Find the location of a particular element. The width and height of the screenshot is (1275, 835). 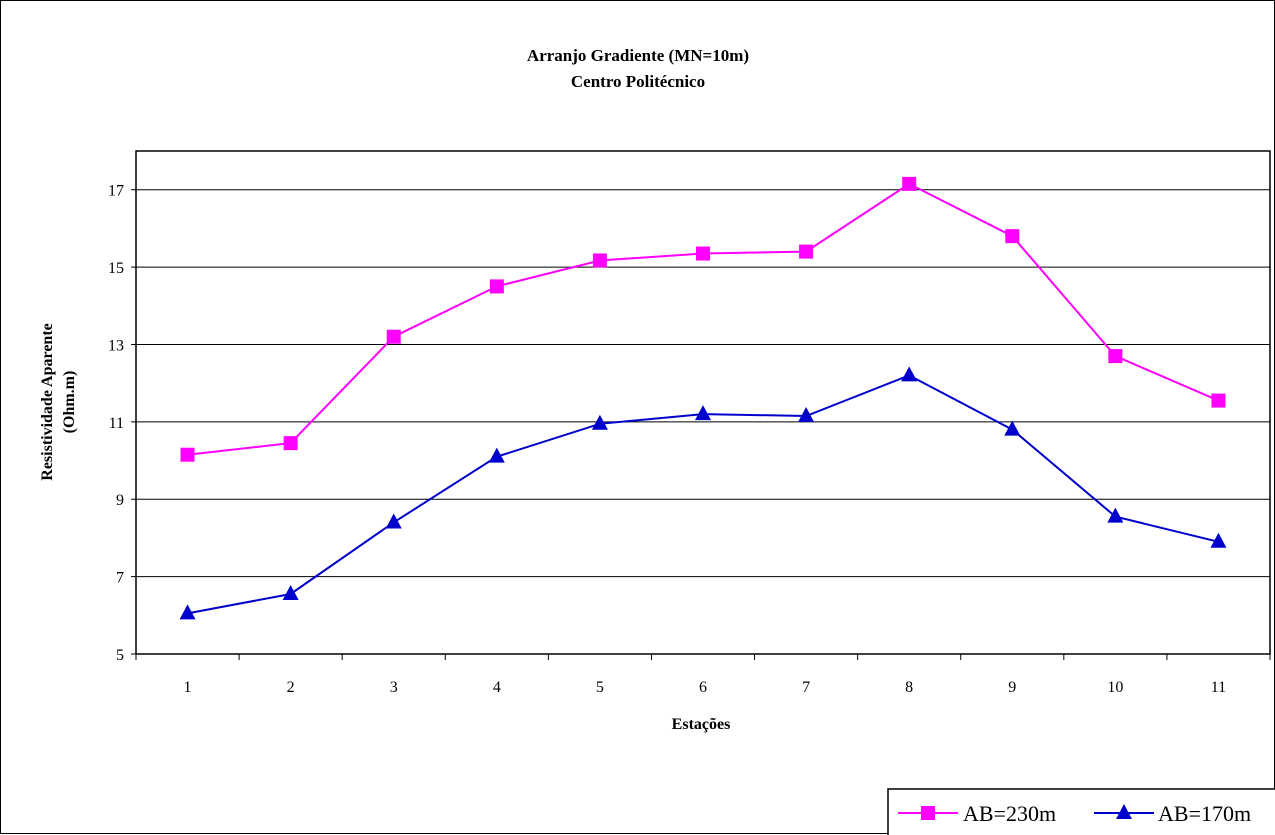

x-tick-label: 2 is located at coordinates (291, 687).